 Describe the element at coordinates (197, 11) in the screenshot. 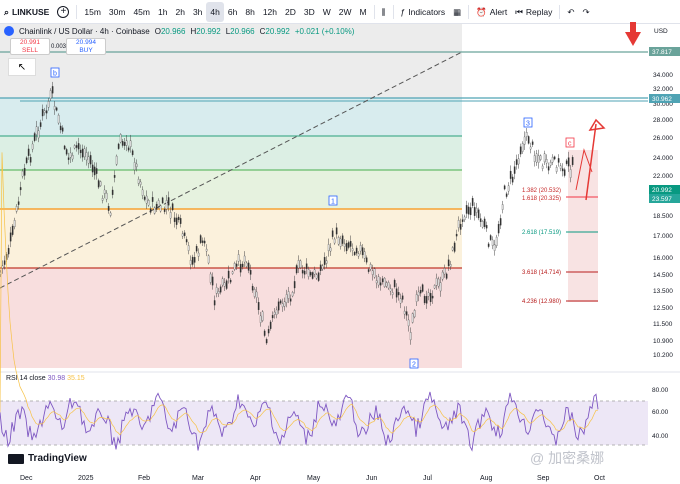

I see `interval-3h: 3h` at that location.